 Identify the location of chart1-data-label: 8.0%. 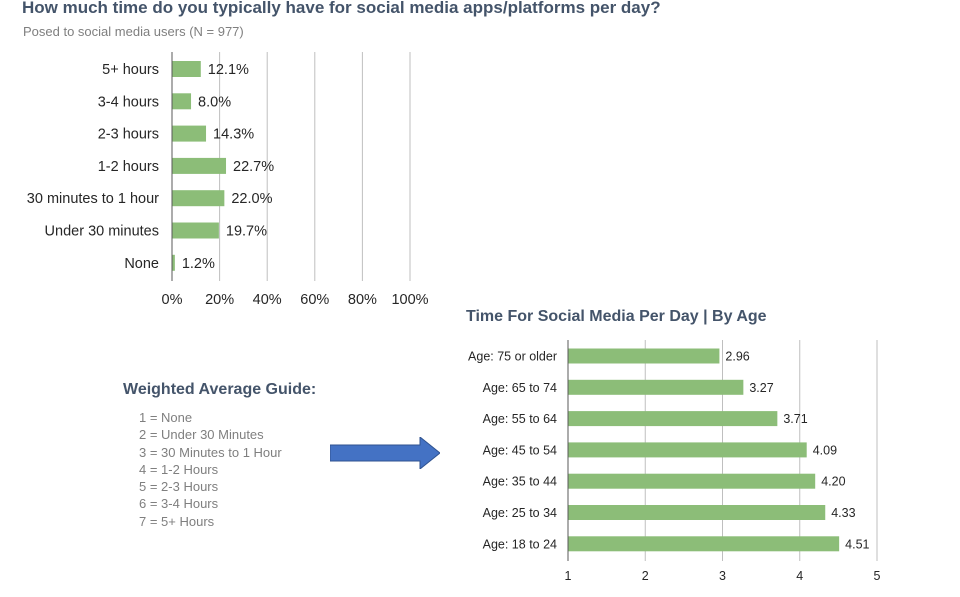
(214, 102).